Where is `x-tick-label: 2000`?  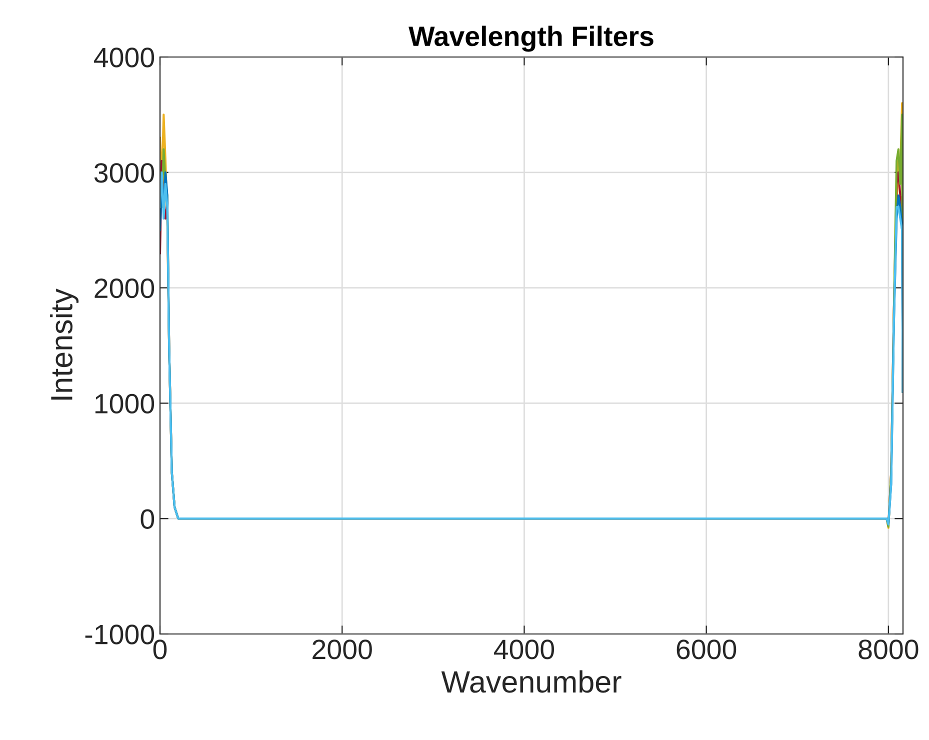 x-tick-label: 2000 is located at coordinates (342, 650).